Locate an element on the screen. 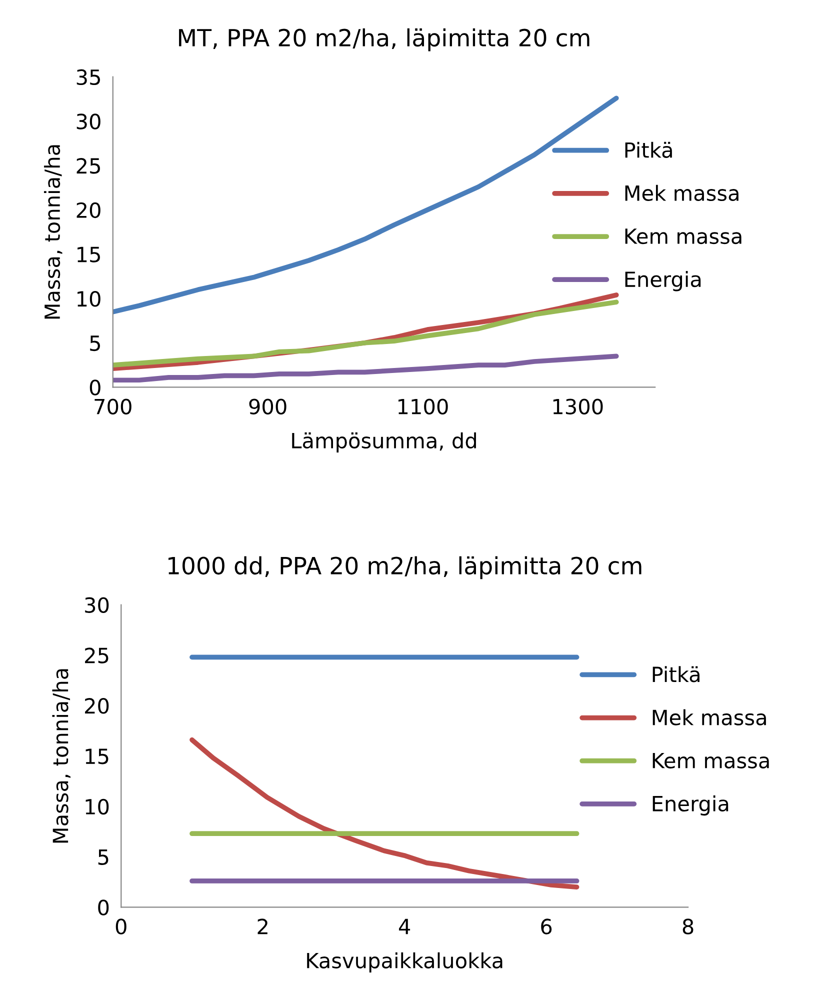 The width and height of the screenshot is (824, 998). x-tick-label: 2 is located at coordinates (263, 926).